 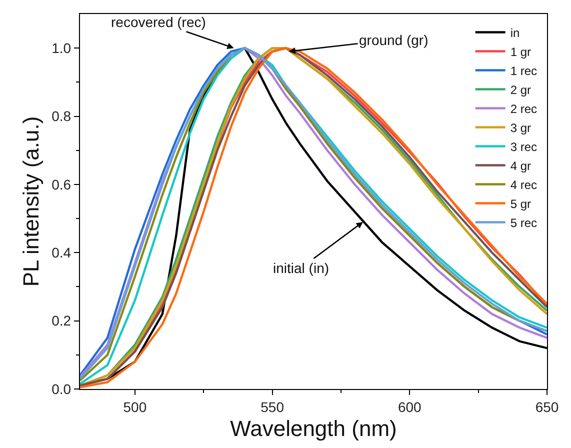 I want to click on x-tick-label: 550, so click(x=272, y=406).